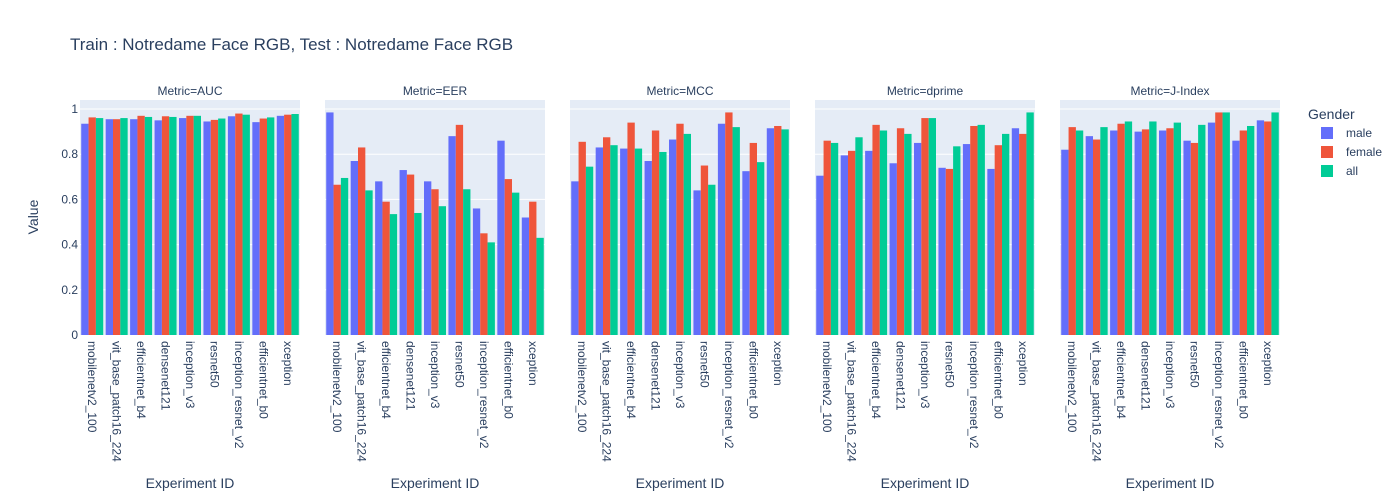 This screenshot has height=500, width=1400. Describe the element at coordinates (189, 91) in the screenshot. I see `facet-title: Metric=AUC` at that location.